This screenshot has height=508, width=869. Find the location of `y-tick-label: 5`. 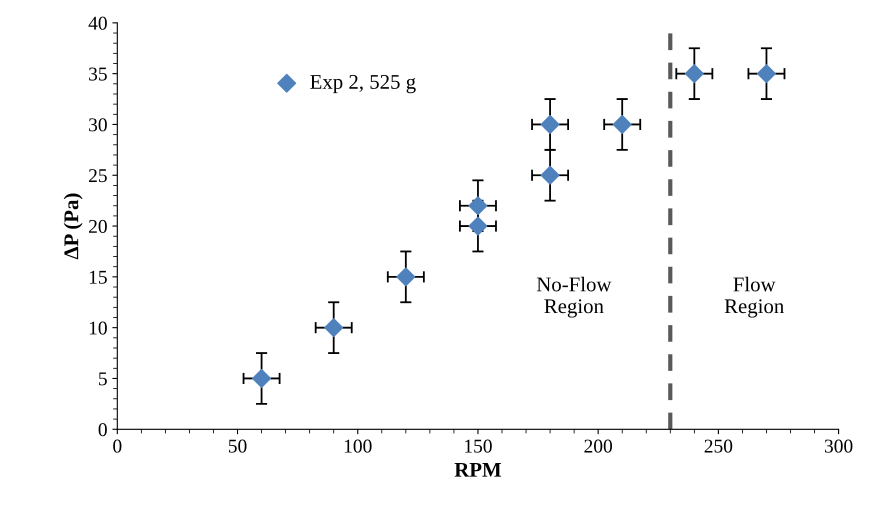

y-tick-label: 5 is located at coordinates (103, 379).